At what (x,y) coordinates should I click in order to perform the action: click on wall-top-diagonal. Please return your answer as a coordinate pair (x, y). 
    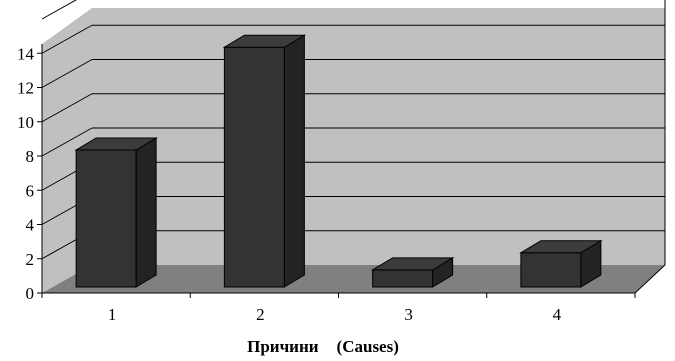
    Looking at the image, I should click on (59, 10).